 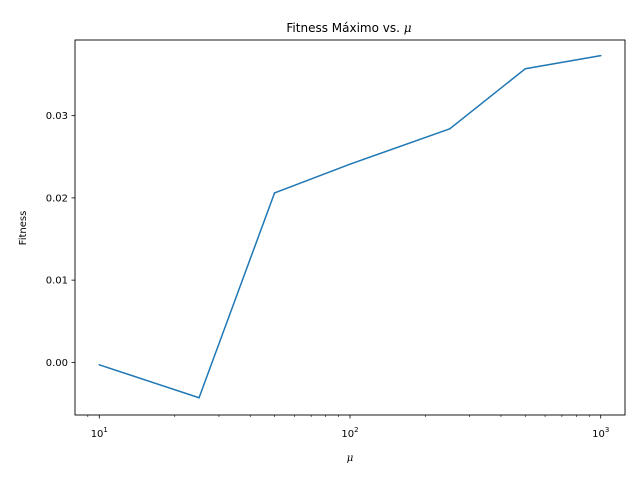 I want to click on x-tick-label: 10², so click(x=349, y=433).